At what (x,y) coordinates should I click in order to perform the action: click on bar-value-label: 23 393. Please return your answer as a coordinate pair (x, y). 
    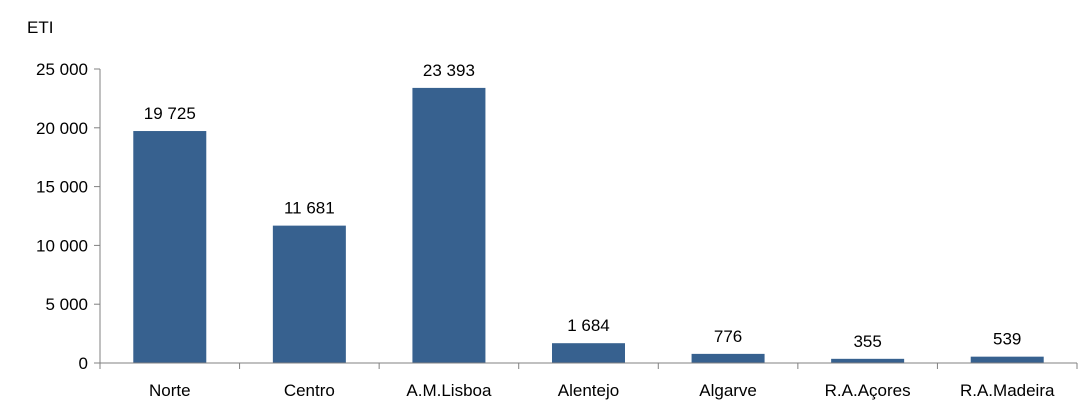
    Looking at the image, I should click on (449, 70).